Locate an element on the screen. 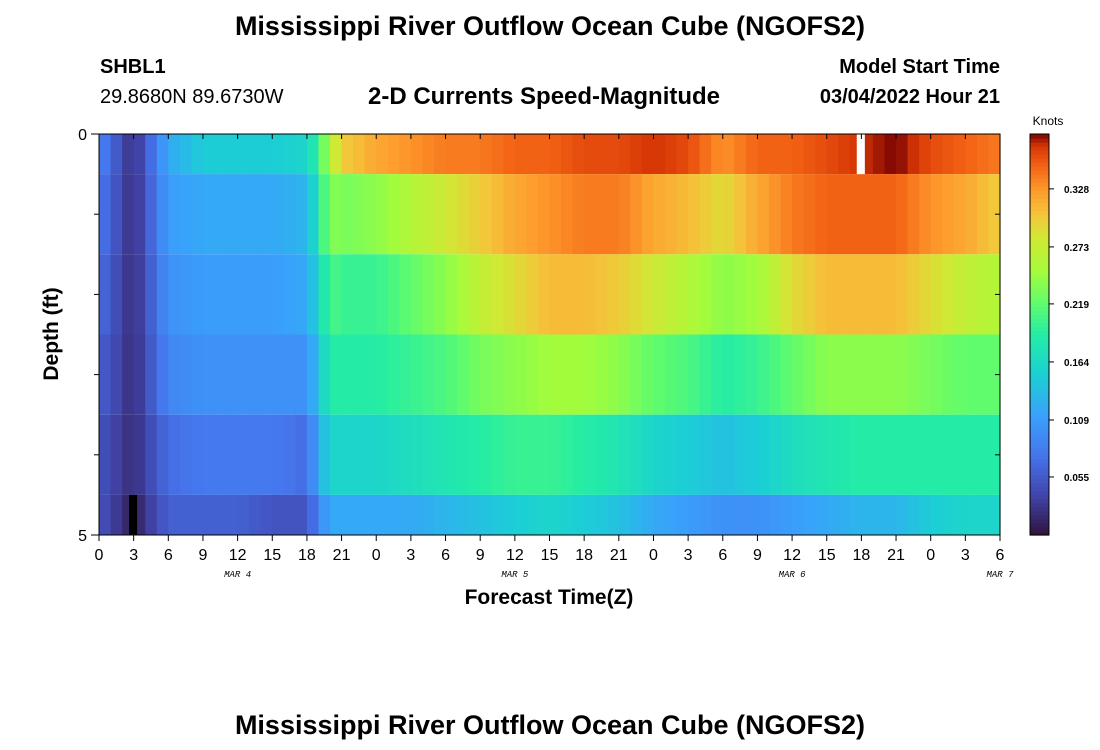  chart-subtitle: 2-D Currents Speed-Magnitude is located at coordinates (544, 96).